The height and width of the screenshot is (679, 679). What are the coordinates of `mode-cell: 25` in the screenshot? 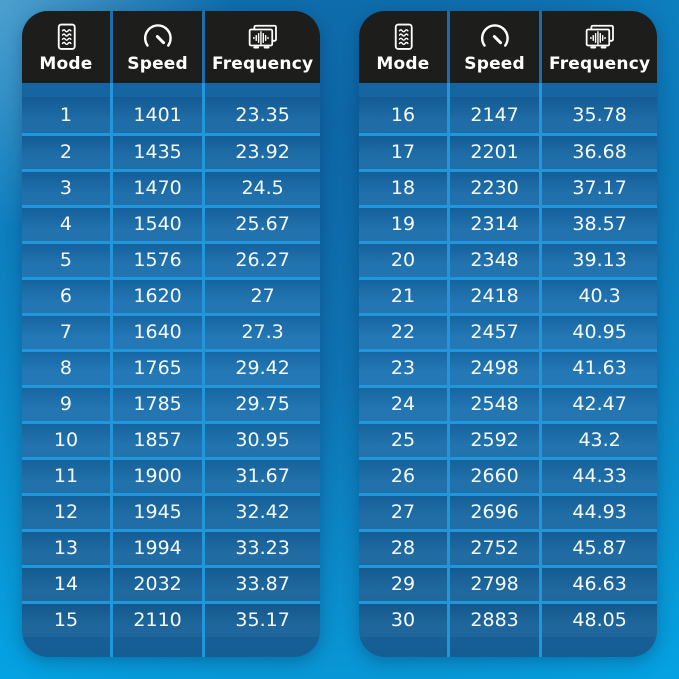 It's located at (403, 440).